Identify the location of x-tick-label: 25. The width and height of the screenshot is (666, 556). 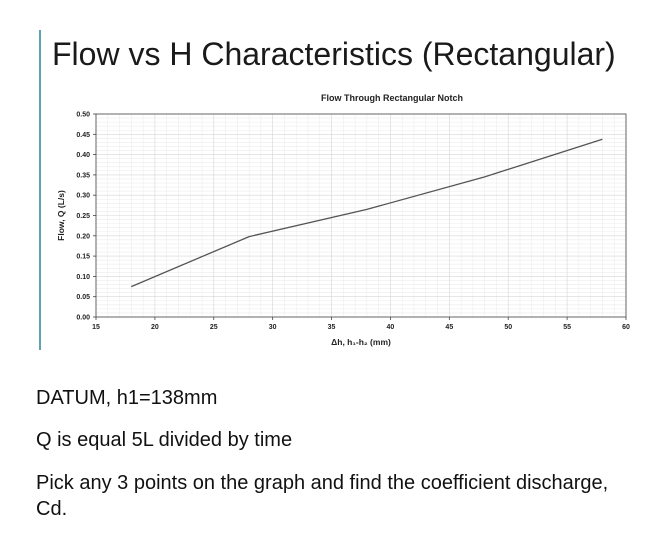
(214, 327).